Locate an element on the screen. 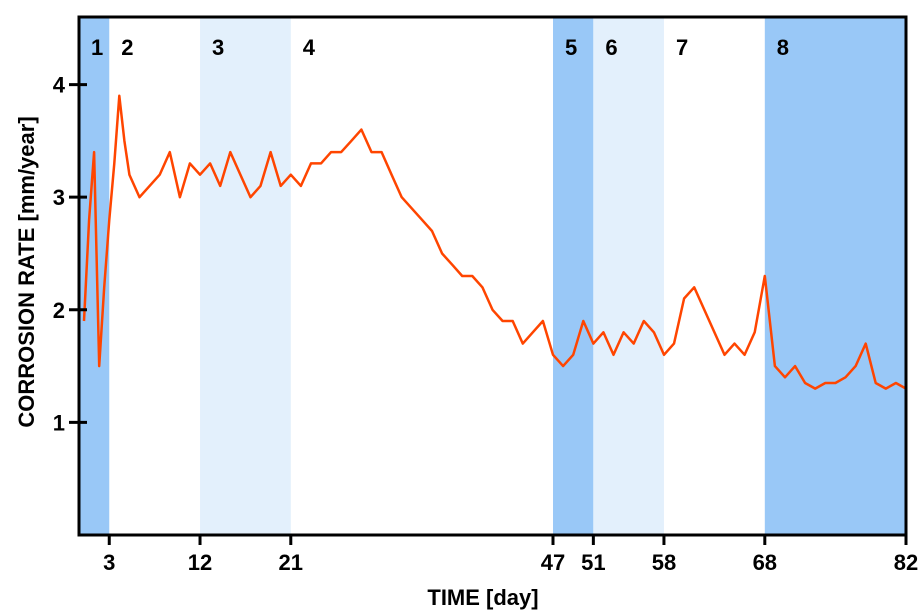  x-tick-label-82: 82 is located at coordinates (906, 562).